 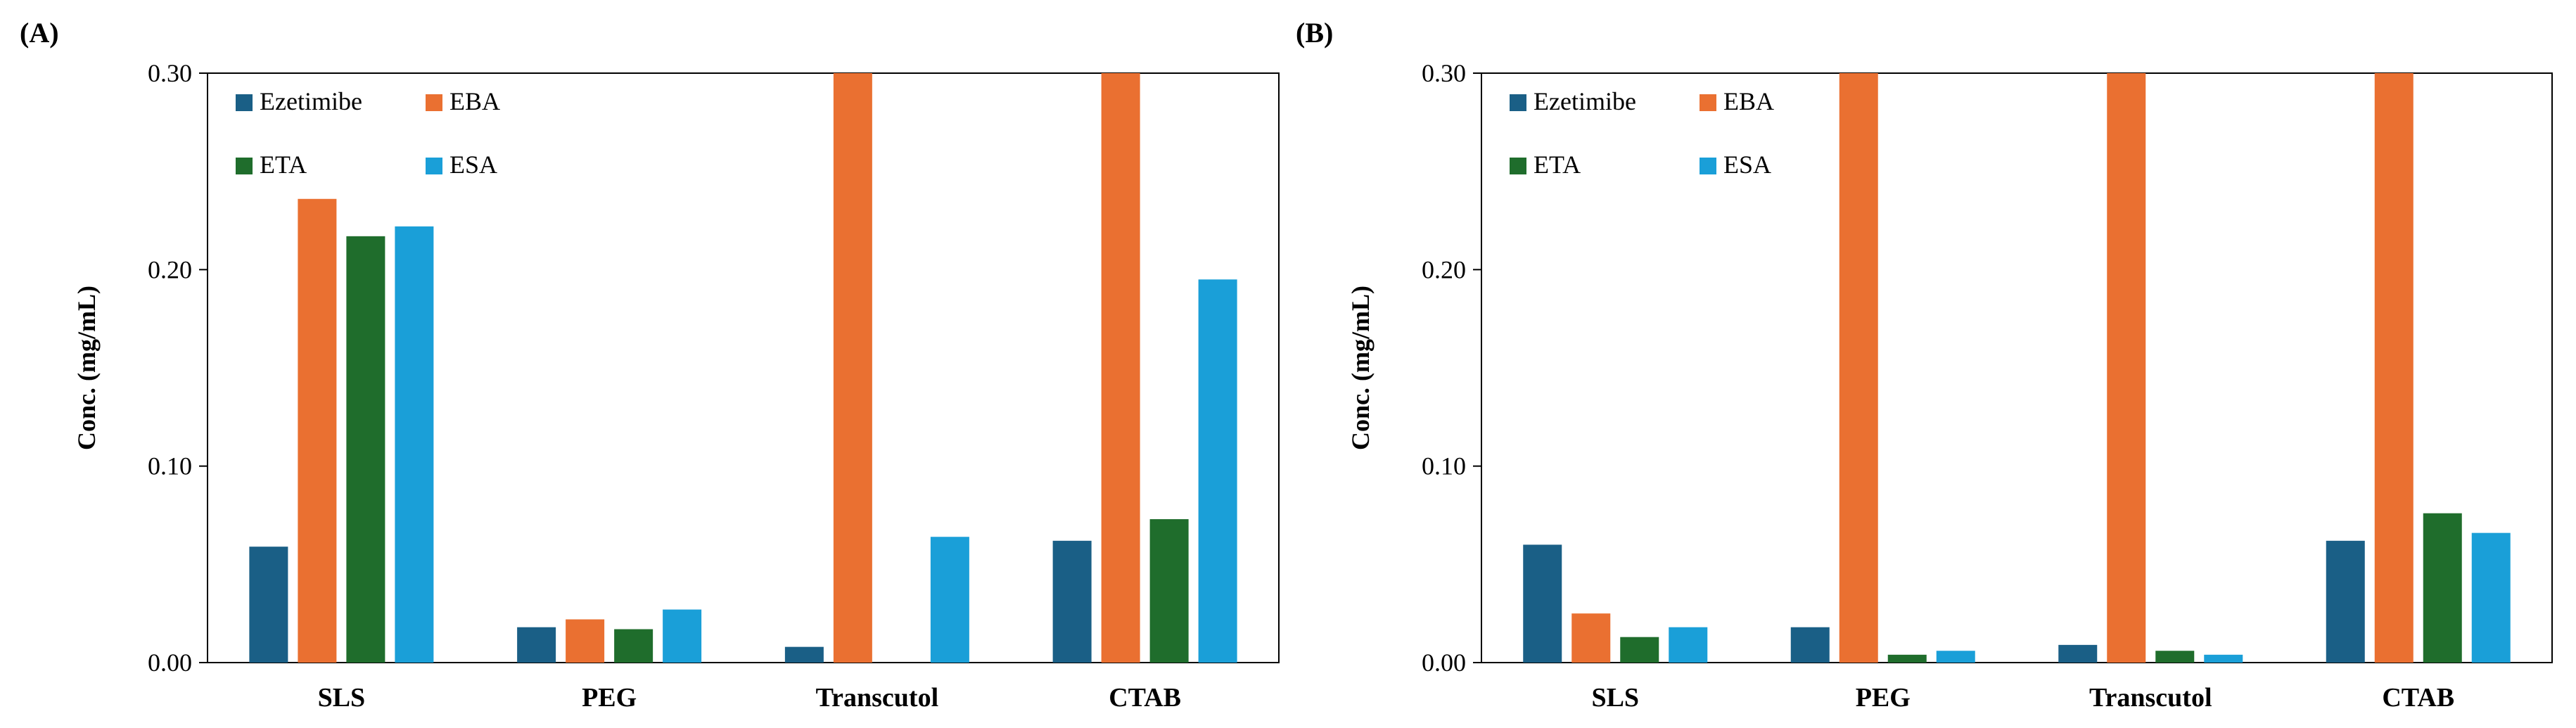 I want to click on panel-label: (A), so click(x=39, y=33).